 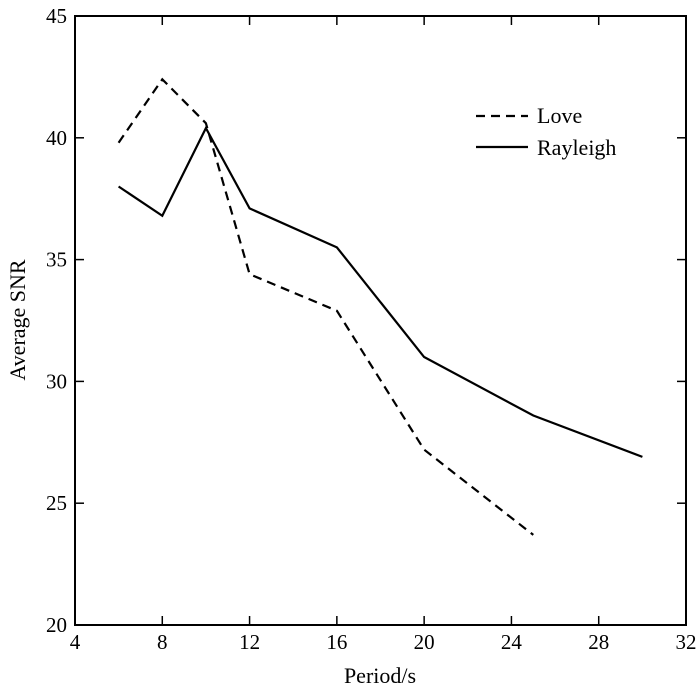 What do you see at coordinates (576, 147) in the screenshot?
I see `legend-label-rayleigh: Rayleigh` at bounding box center [576, 147].